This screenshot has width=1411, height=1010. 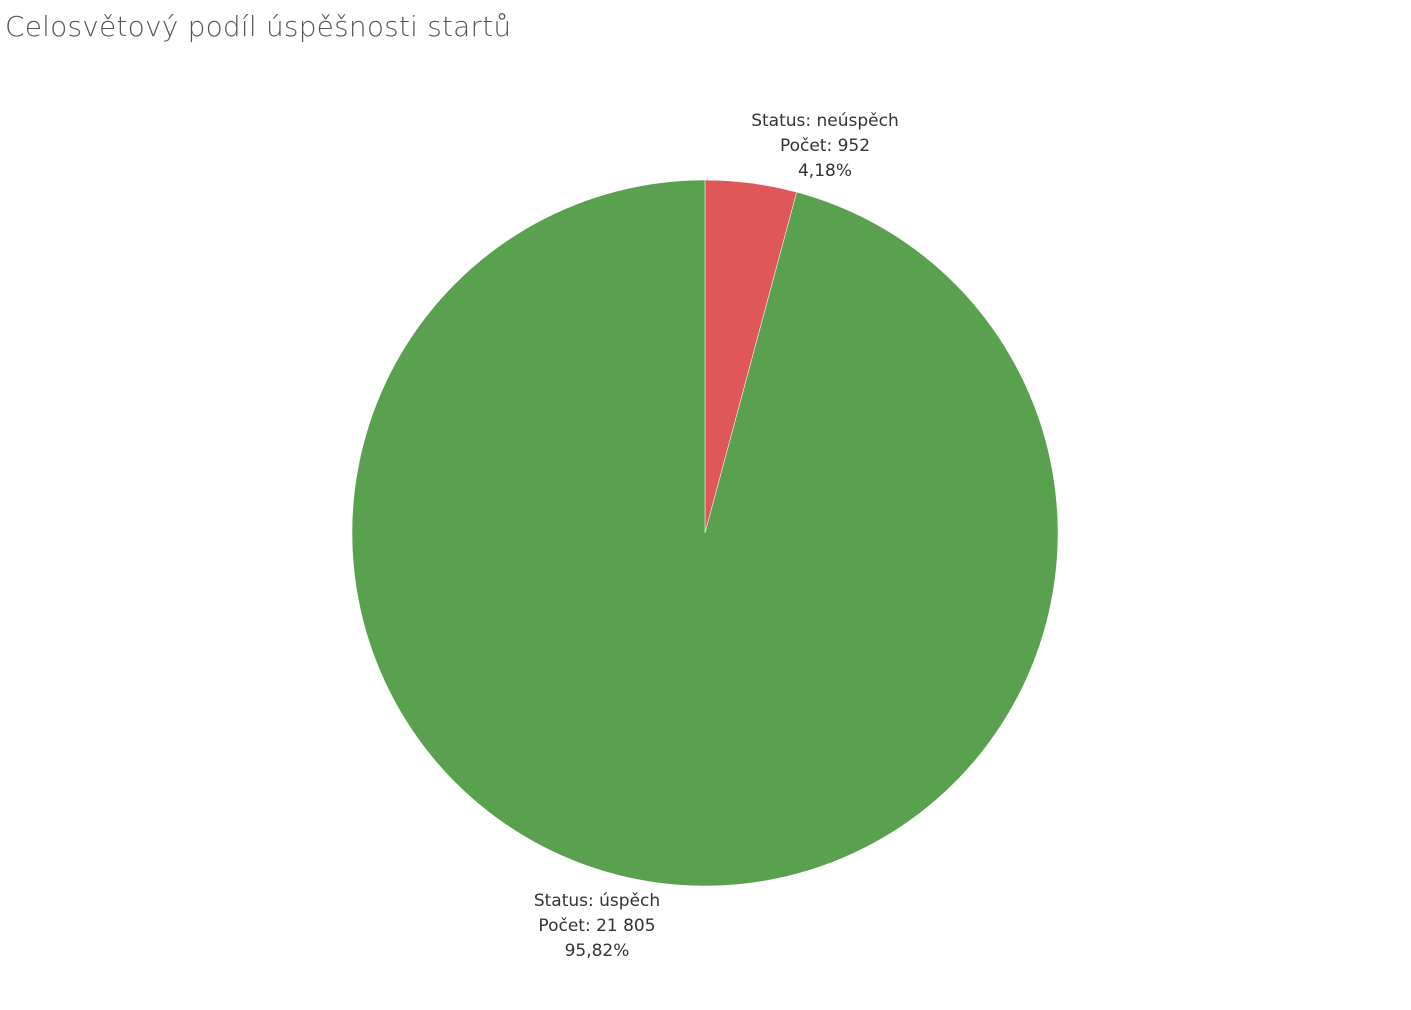 What do you see at coordinates (258, 26) in the screenshot?
I see `chart-title: Celosvětový podíl úspěšnosti startů` at bounding box center [258, 26].